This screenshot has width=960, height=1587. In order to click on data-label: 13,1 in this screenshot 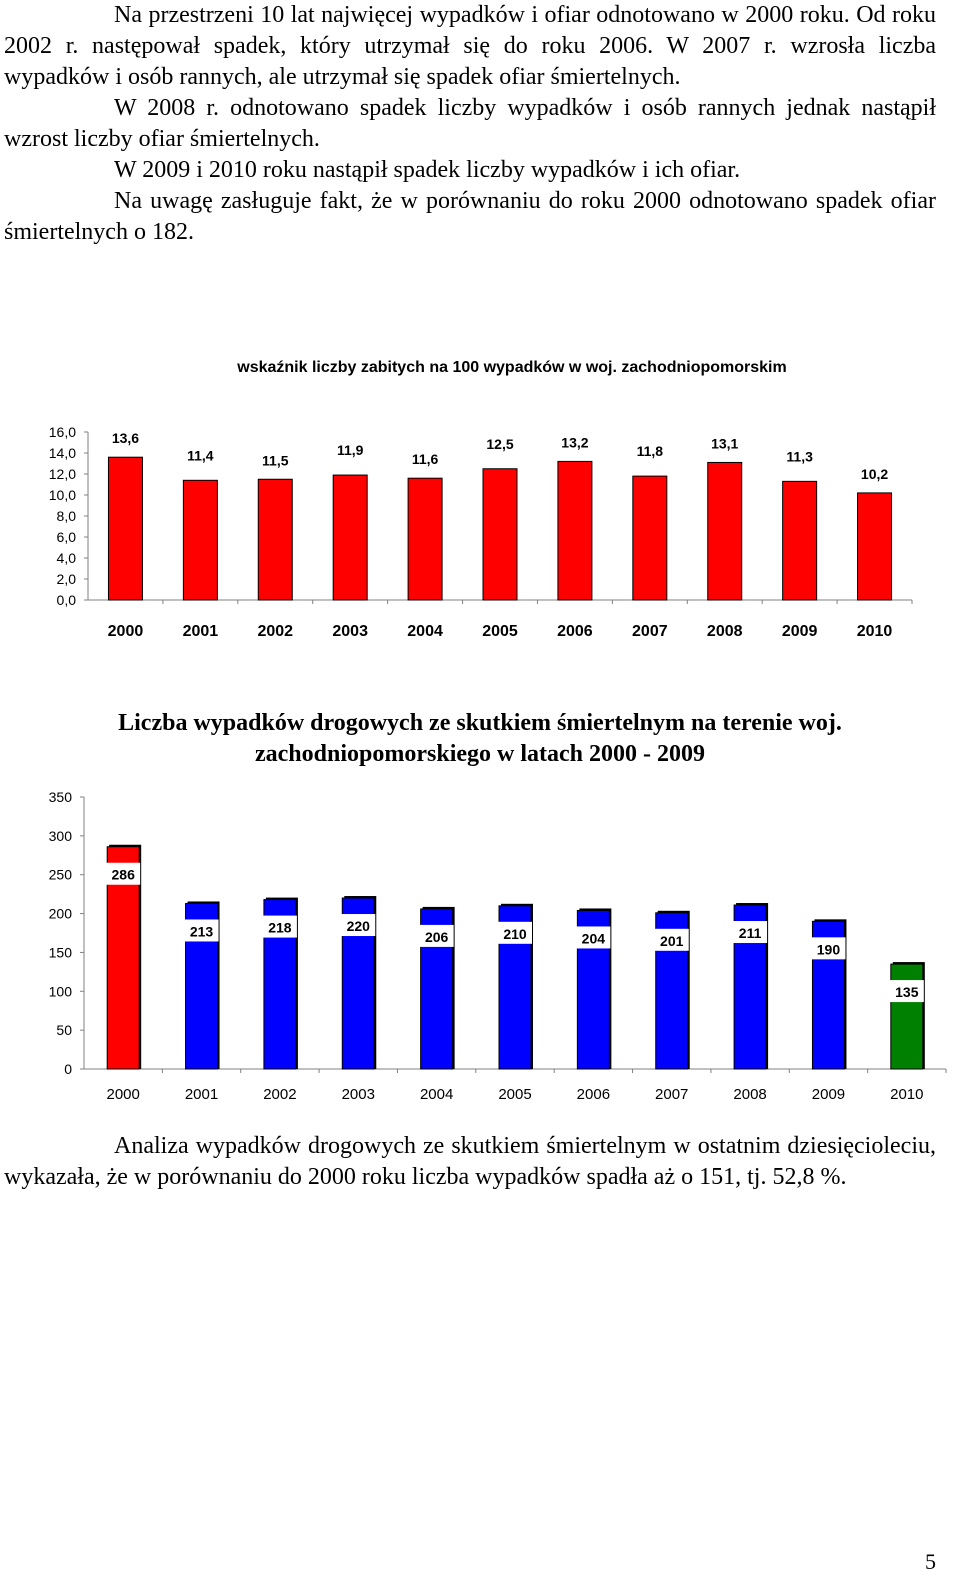, I will do `click(724, 443)`.